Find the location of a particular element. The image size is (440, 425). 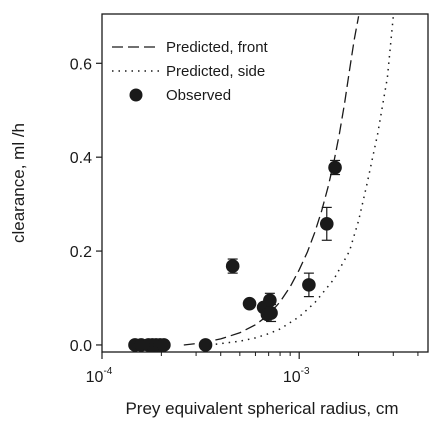

y-tick-label: 0.0 is located at coordinates (81, 346).